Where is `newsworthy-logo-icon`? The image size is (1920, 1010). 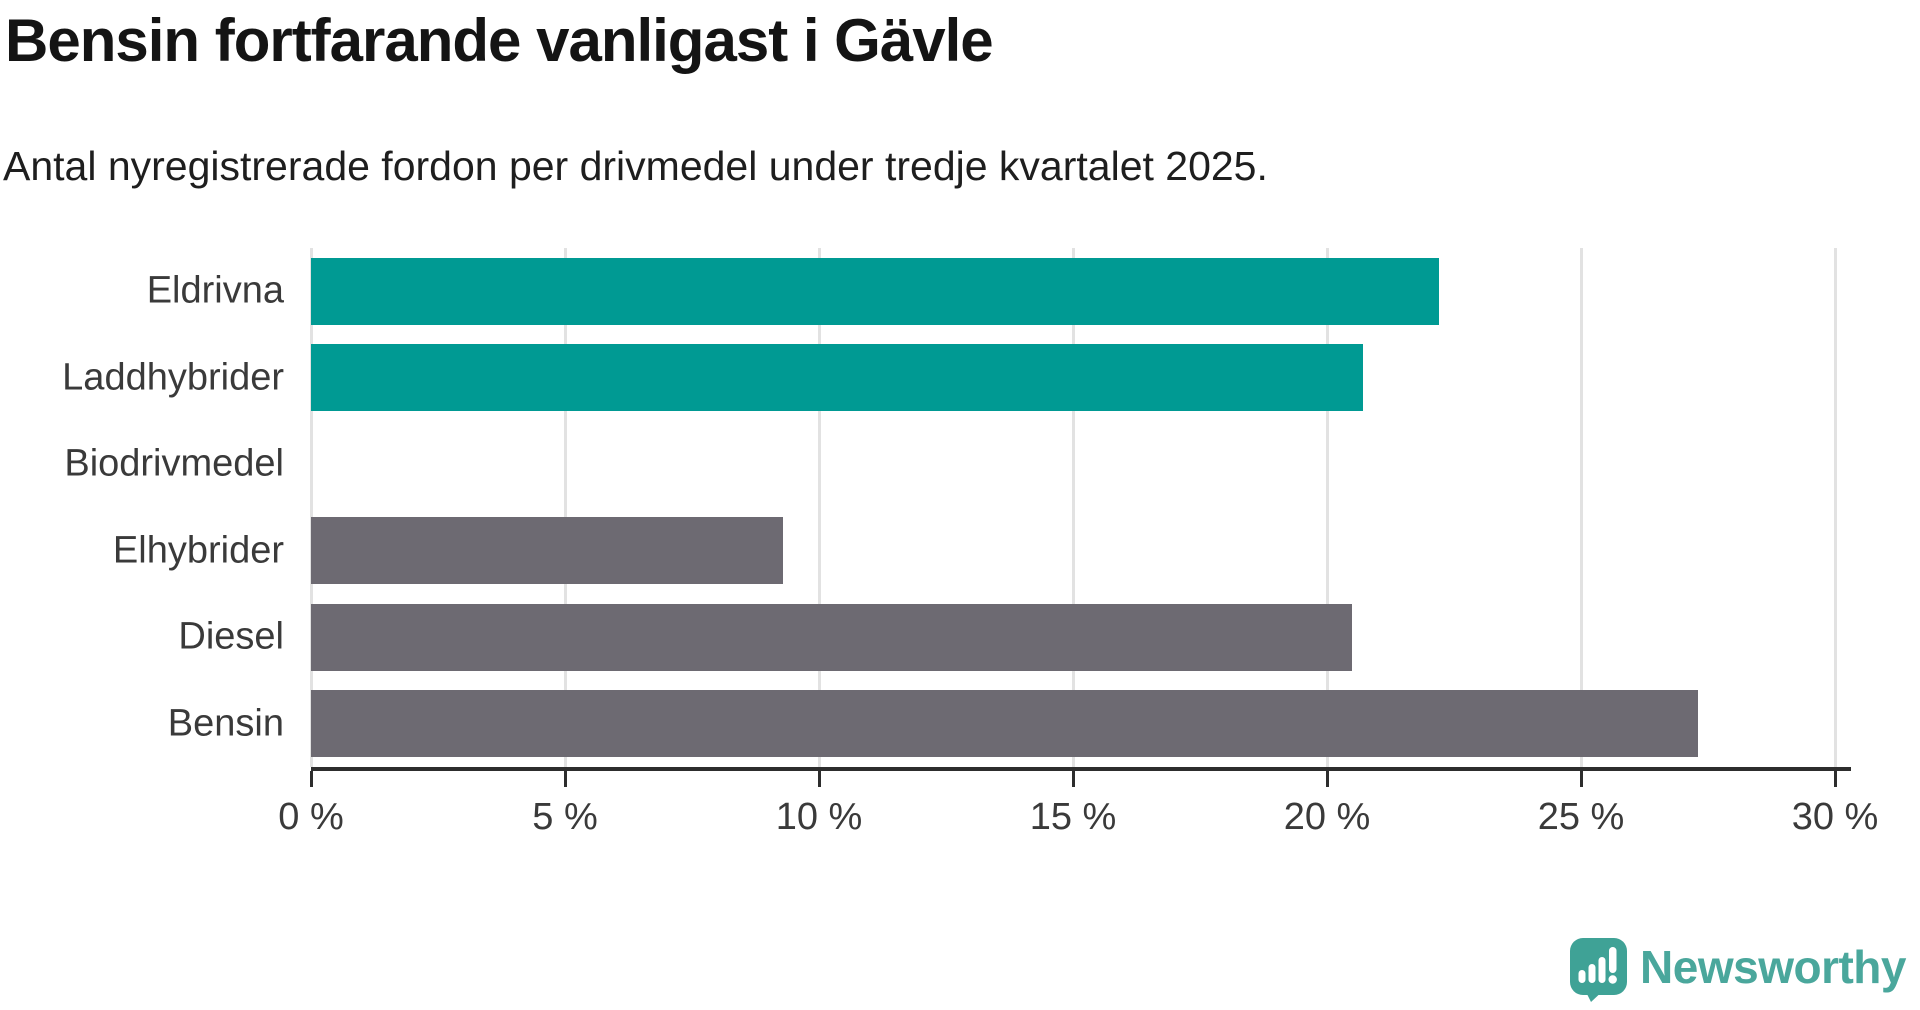 newsworthy-logo-icon is located at coordinates (1599, 970).